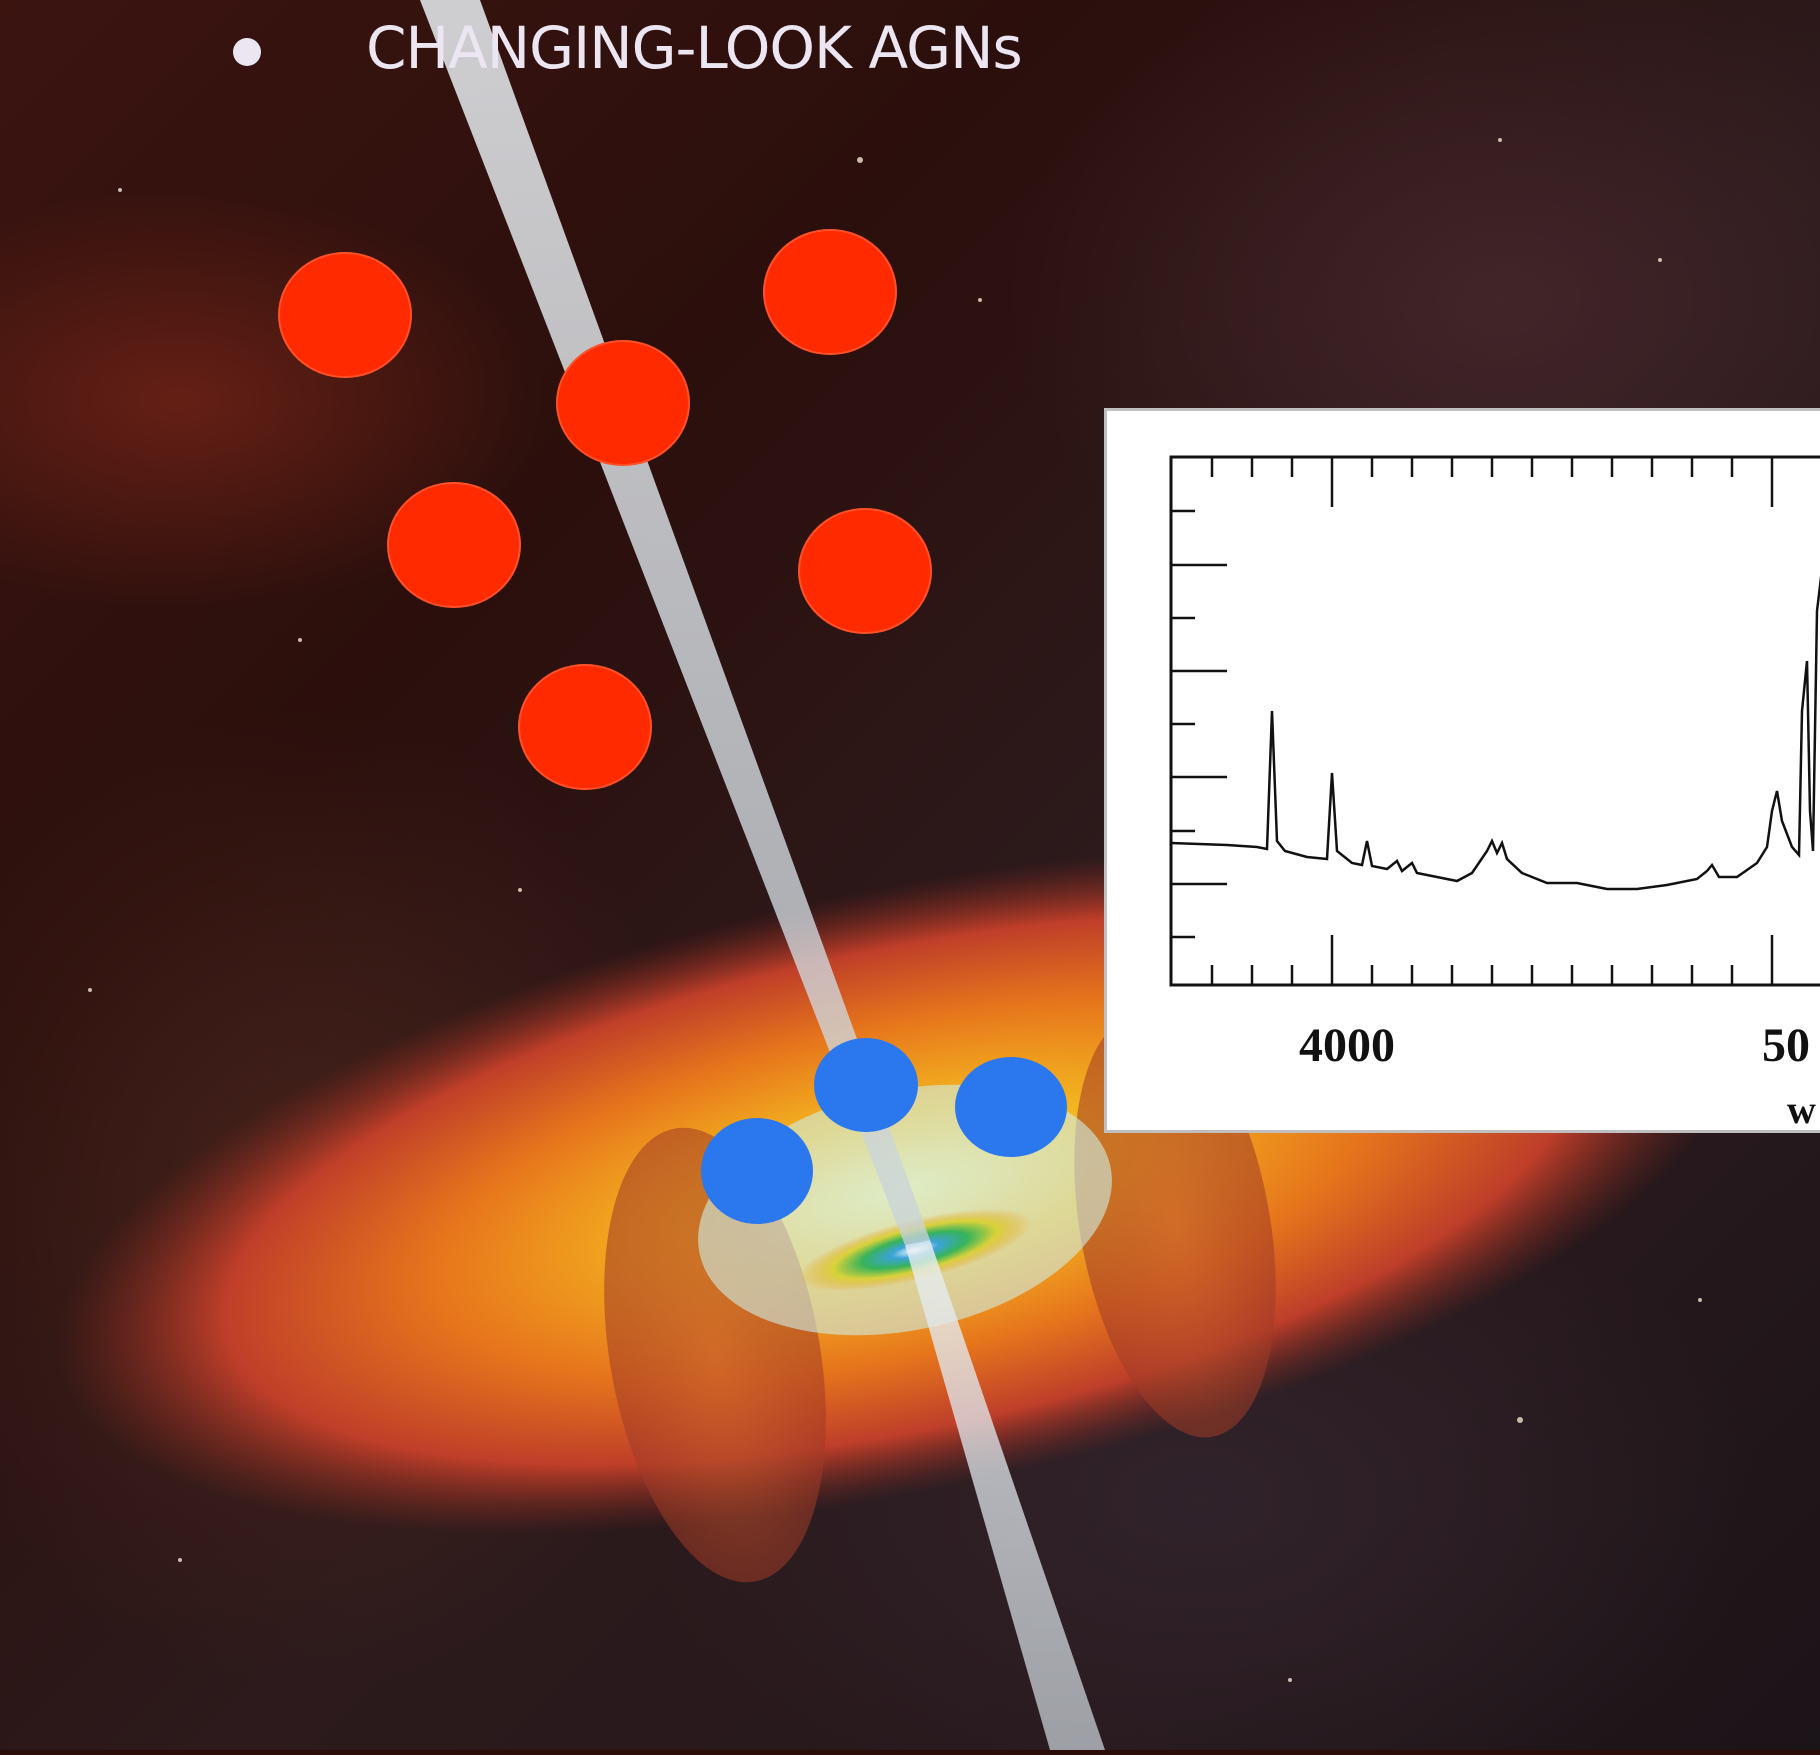 This screenshot has width=1820, height=1755. I want to click on top-ticks, so click(1492, 482).